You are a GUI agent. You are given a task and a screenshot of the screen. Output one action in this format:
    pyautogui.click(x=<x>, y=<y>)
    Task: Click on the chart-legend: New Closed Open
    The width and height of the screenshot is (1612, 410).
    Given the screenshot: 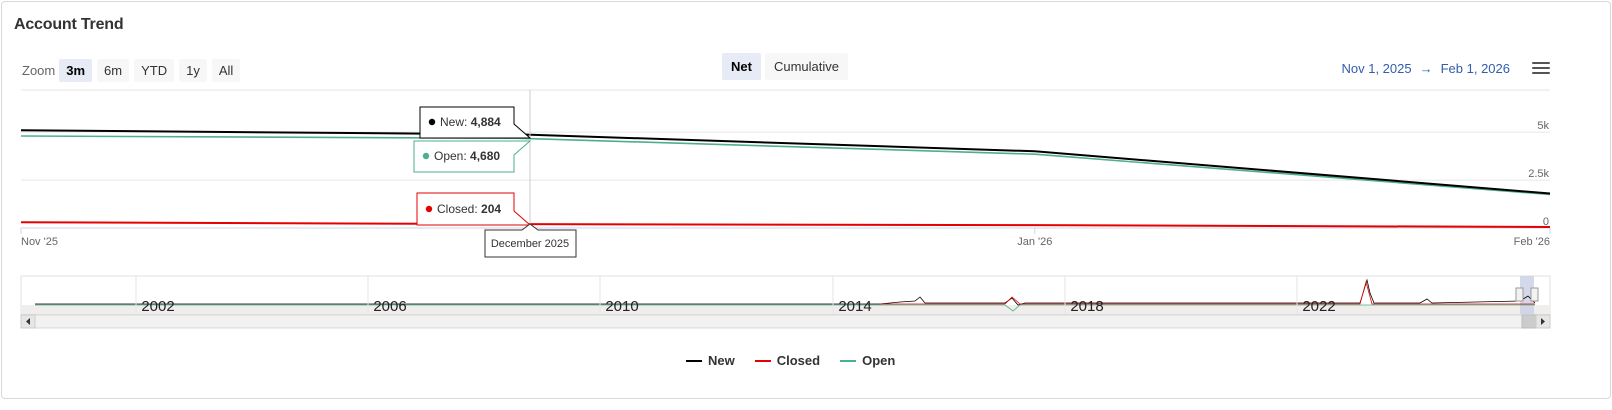 What is the action you would take?
    pyautogui.click(x=790, y=360)
    